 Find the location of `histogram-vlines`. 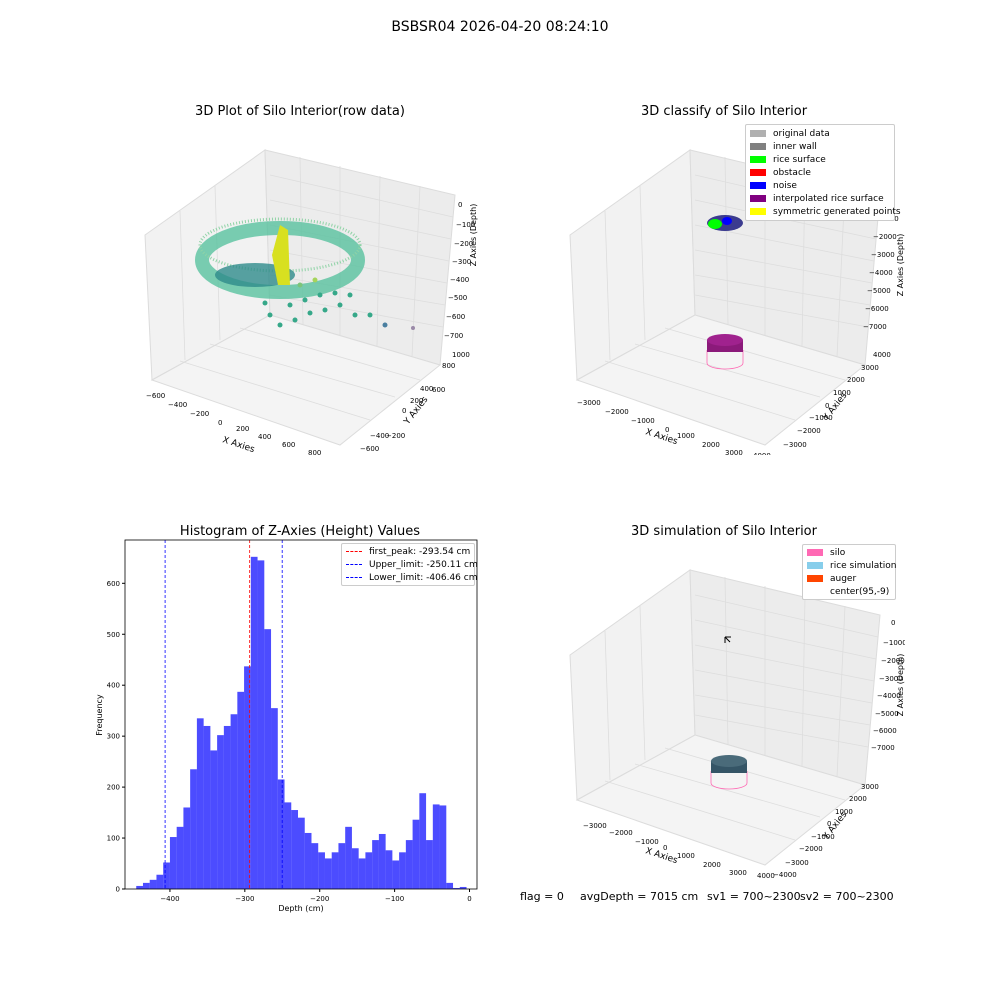

histogram-vlines is located at coordinates (223, 714).